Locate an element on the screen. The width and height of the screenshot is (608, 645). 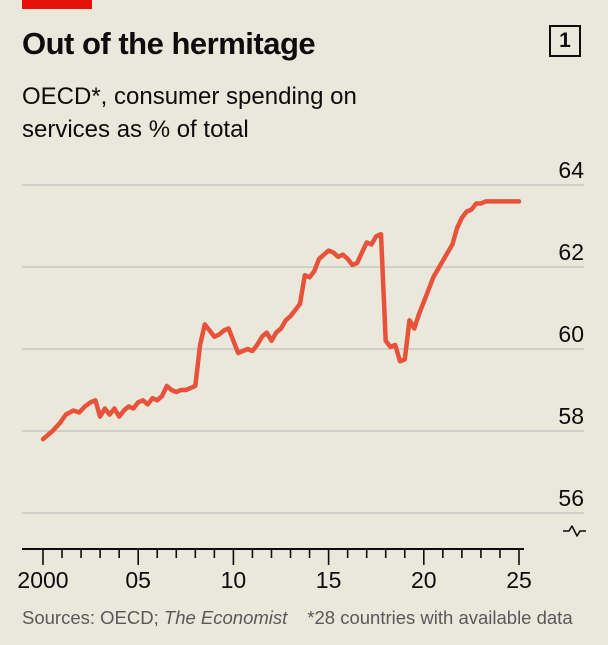
footnote: *28 countries with available data is located at coordinates (440, 617).